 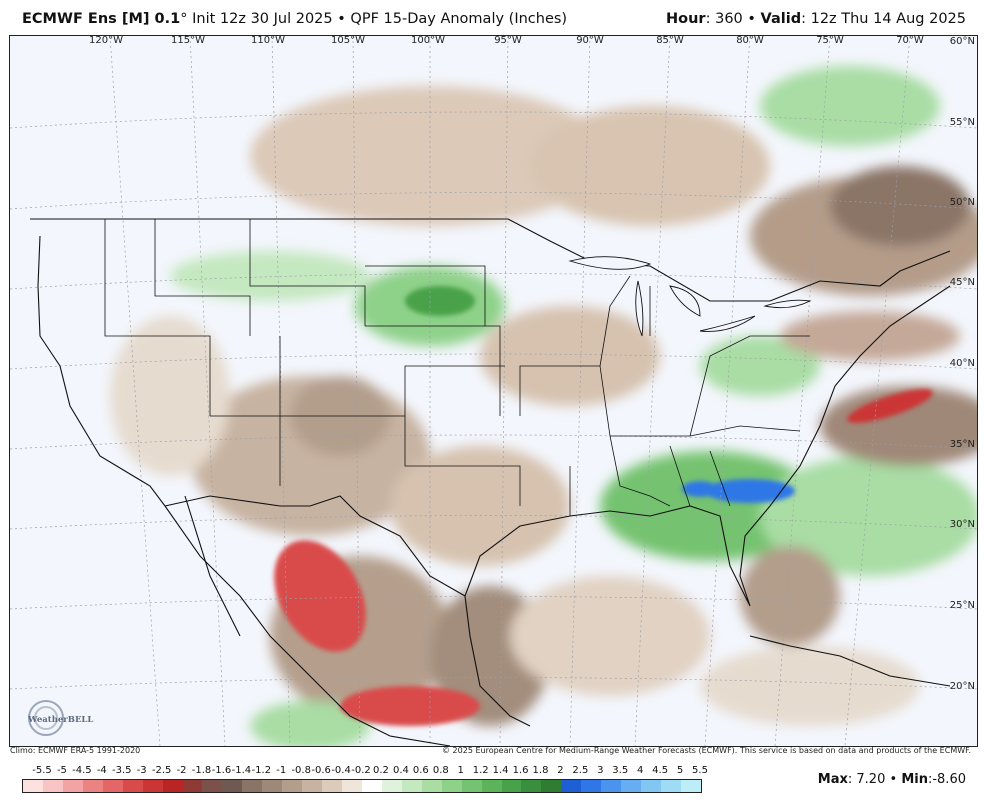 What do you see at coordinates (610, 636) in the screenshot?
I see `gulf-dry` at bounding box center [610, 636].